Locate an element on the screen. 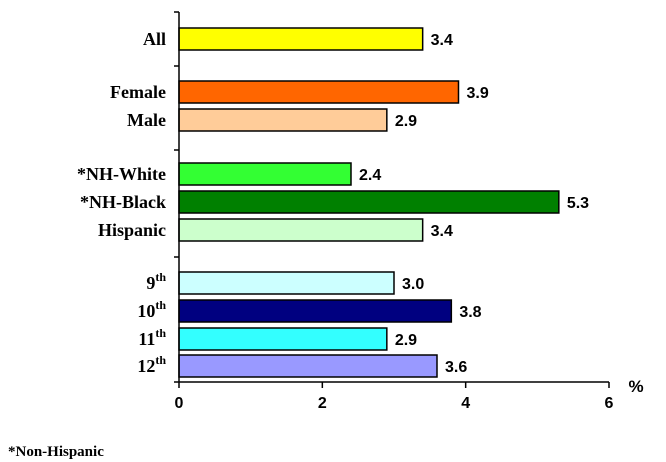  category-label-3: *NH-White is located at coordinates (121, 174).